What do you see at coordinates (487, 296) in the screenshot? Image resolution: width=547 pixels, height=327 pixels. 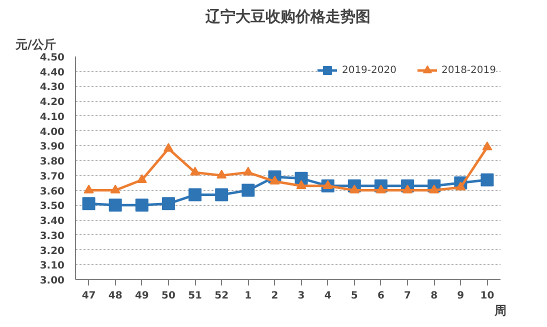 I see `x-tick-label: 10` at bounding box center [487, 296].